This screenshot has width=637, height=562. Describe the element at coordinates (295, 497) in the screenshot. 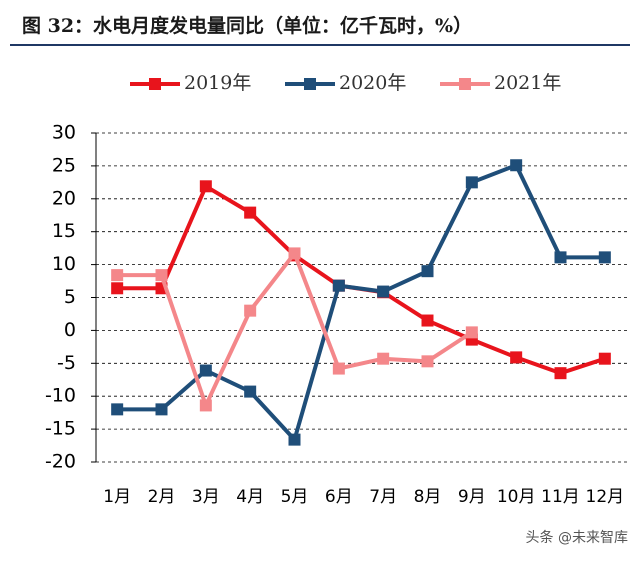

I see `x-tick-label: 5月` at that location.